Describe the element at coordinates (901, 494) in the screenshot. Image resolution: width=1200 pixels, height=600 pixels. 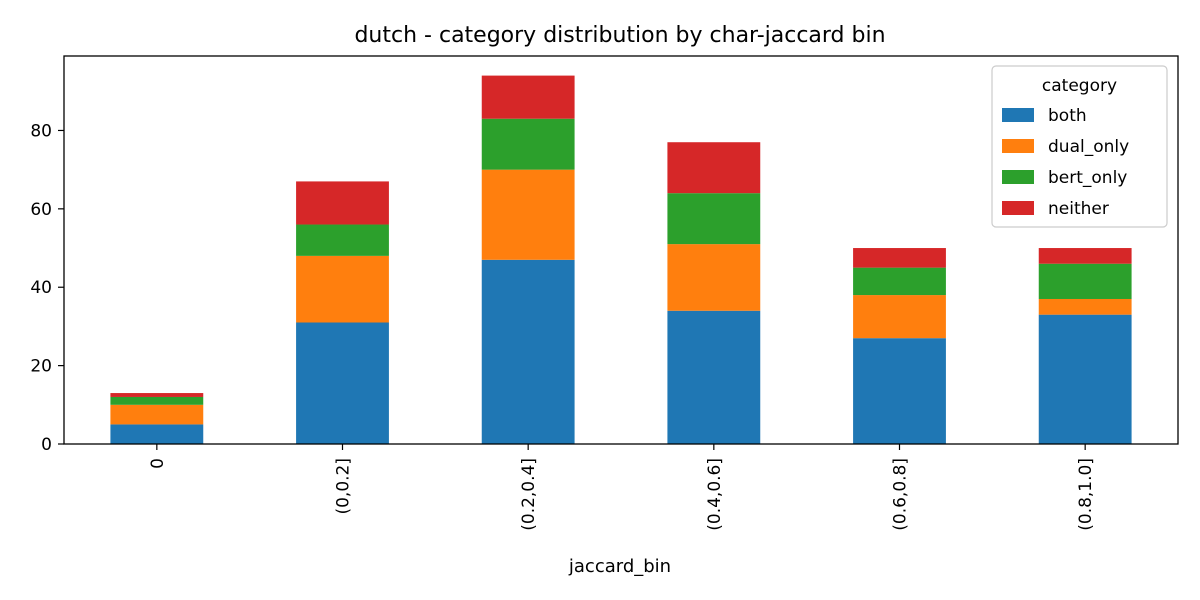
I see `x-tick-label: (0.6,0.8]` at that location.